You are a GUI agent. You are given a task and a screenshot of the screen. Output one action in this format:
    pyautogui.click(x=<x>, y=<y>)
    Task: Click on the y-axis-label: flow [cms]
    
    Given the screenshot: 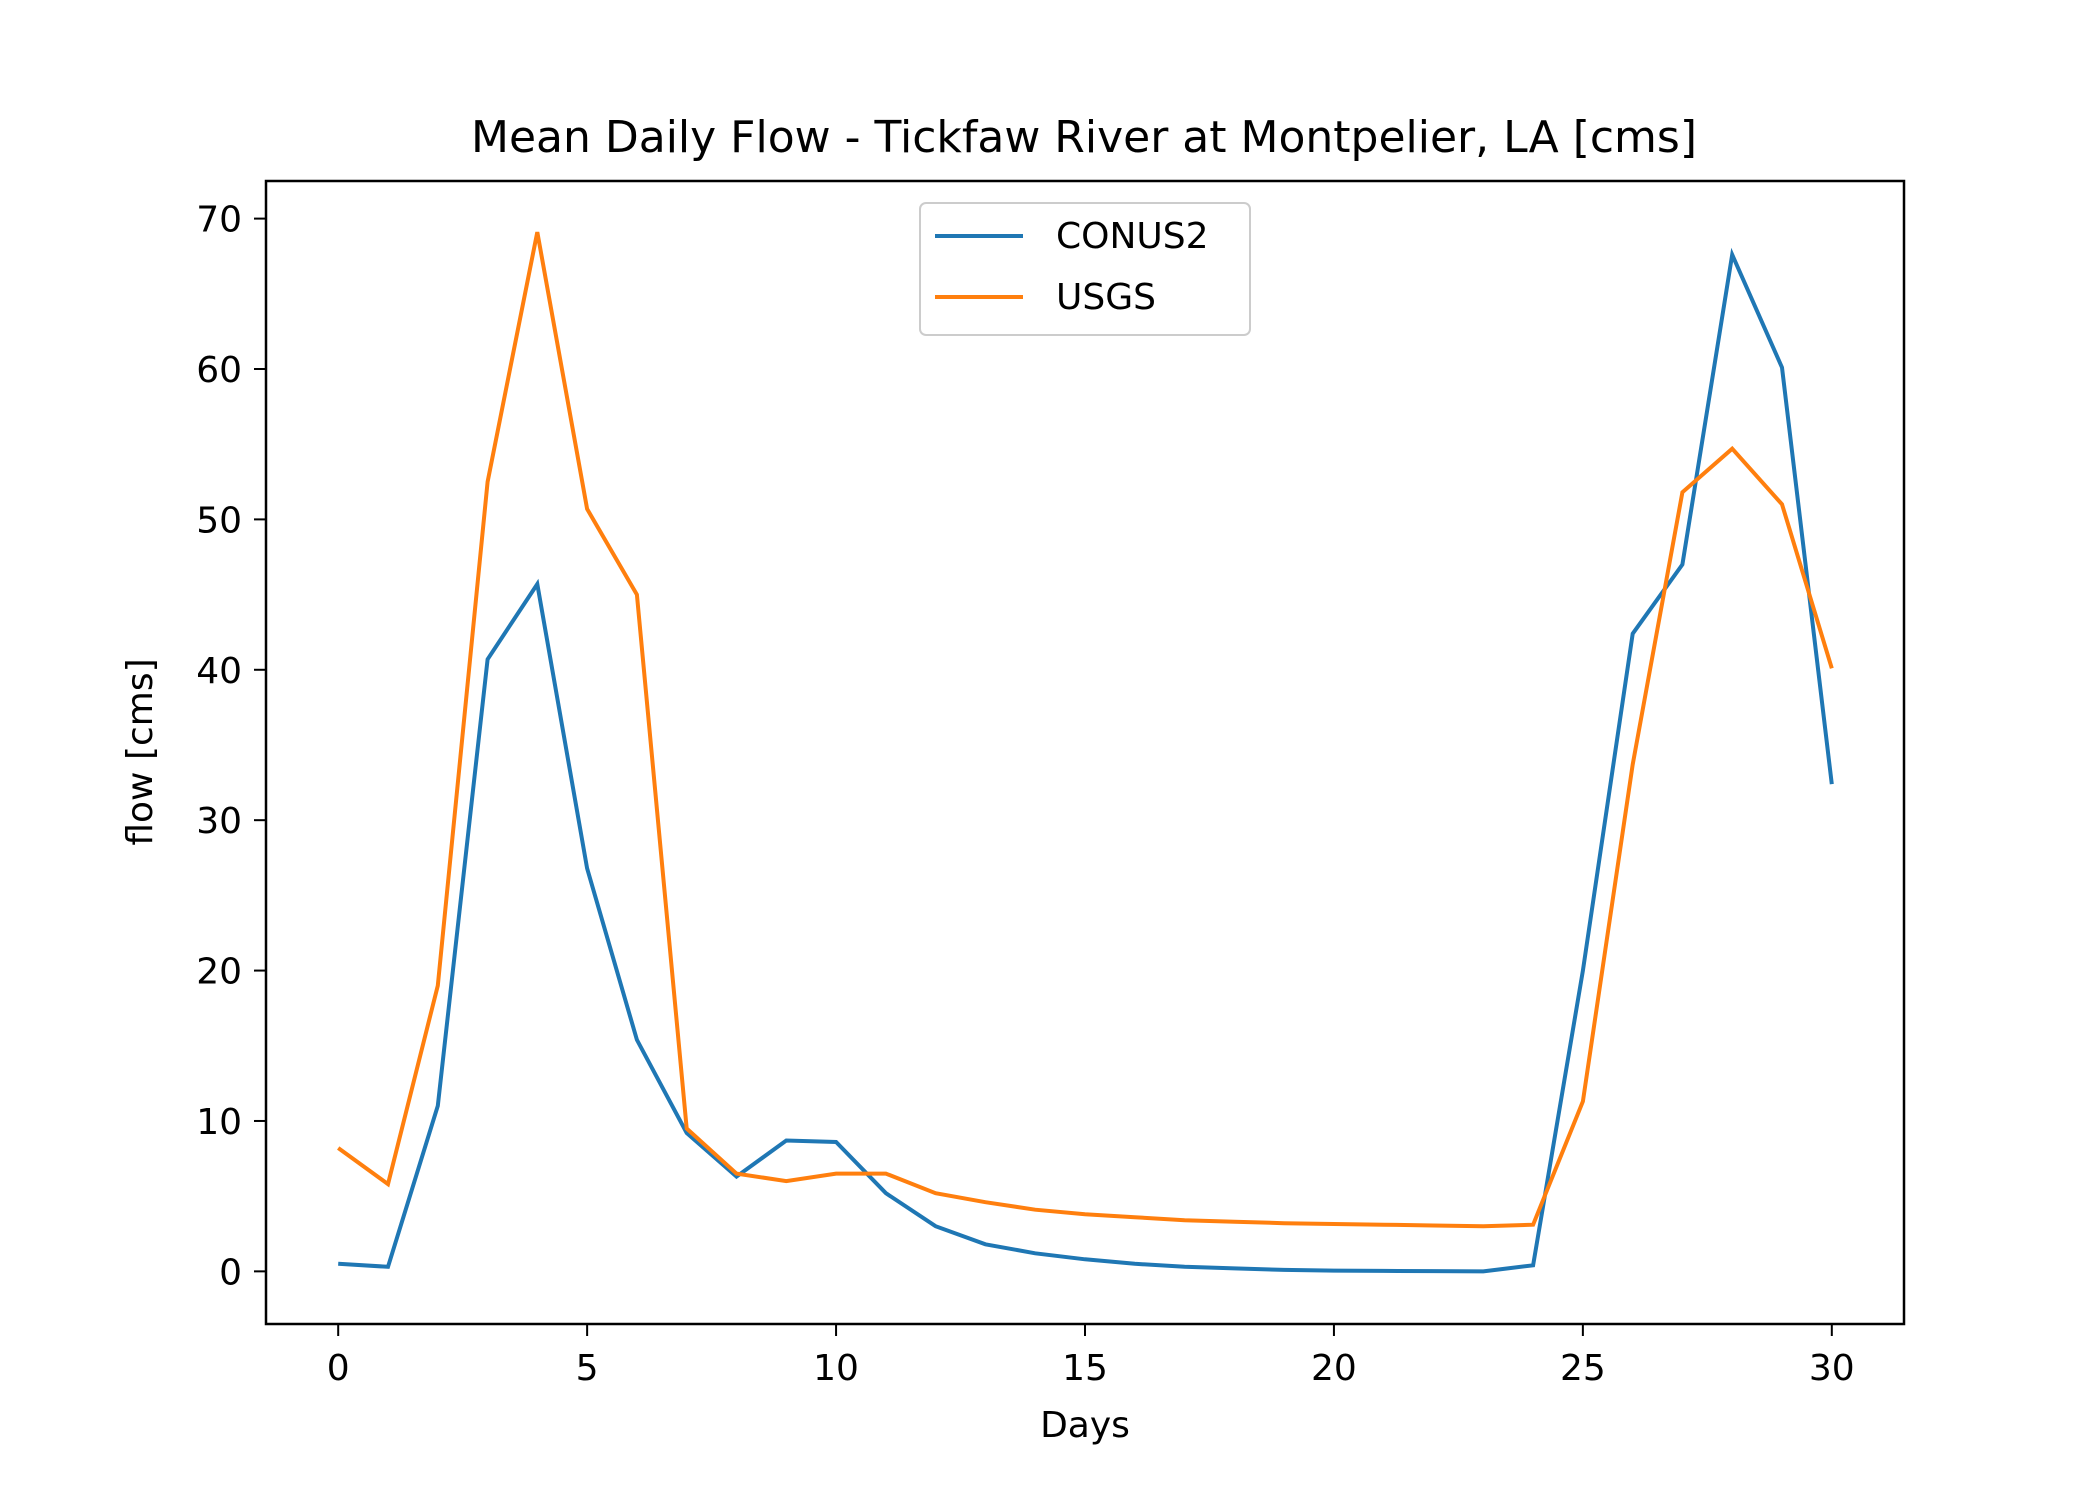 What is the action you would take?
    pyautogui.click(x=140, y=751)
    